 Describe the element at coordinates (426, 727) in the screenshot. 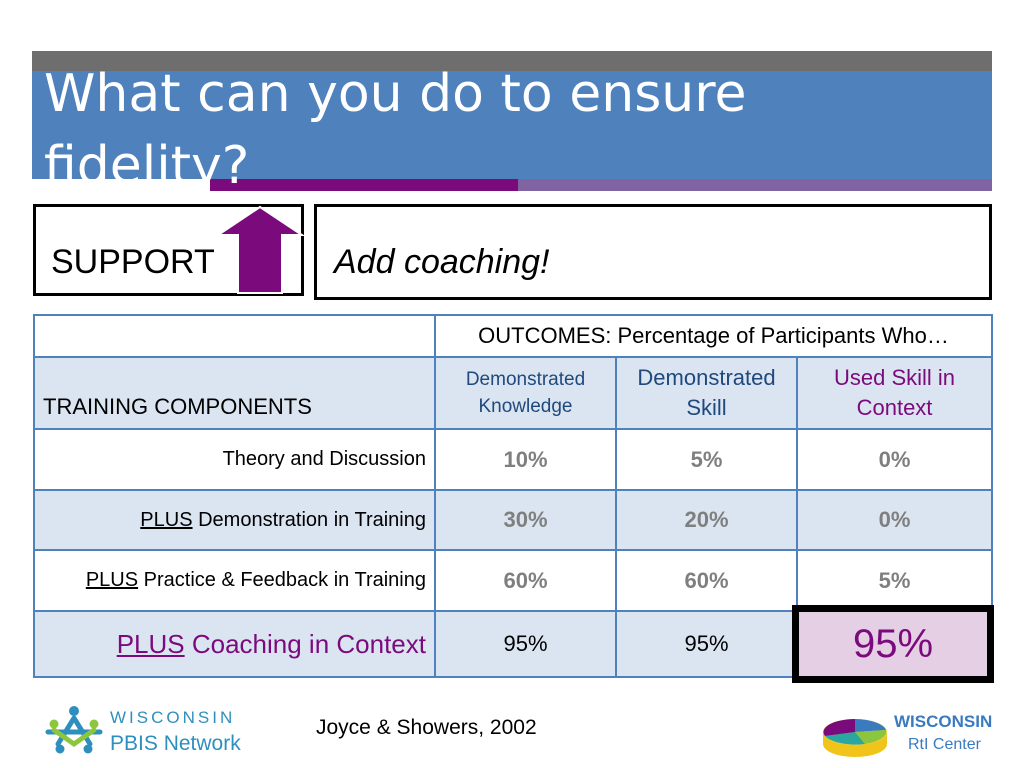

I see `citation: Joyce & Showers, 2002` at that location.